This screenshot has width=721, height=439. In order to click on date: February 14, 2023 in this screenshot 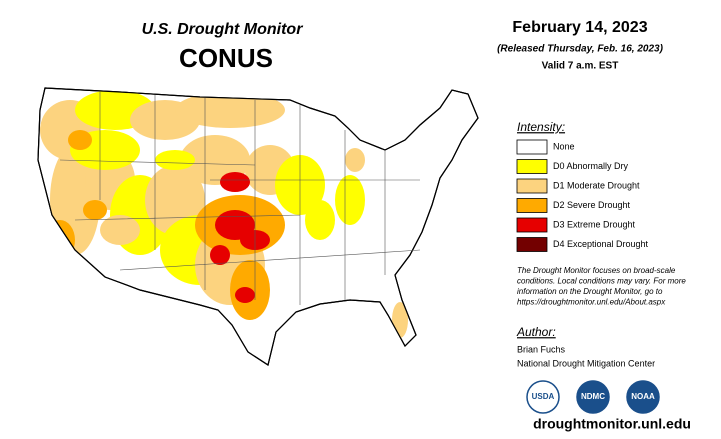, I will do `click(579, 27)`.